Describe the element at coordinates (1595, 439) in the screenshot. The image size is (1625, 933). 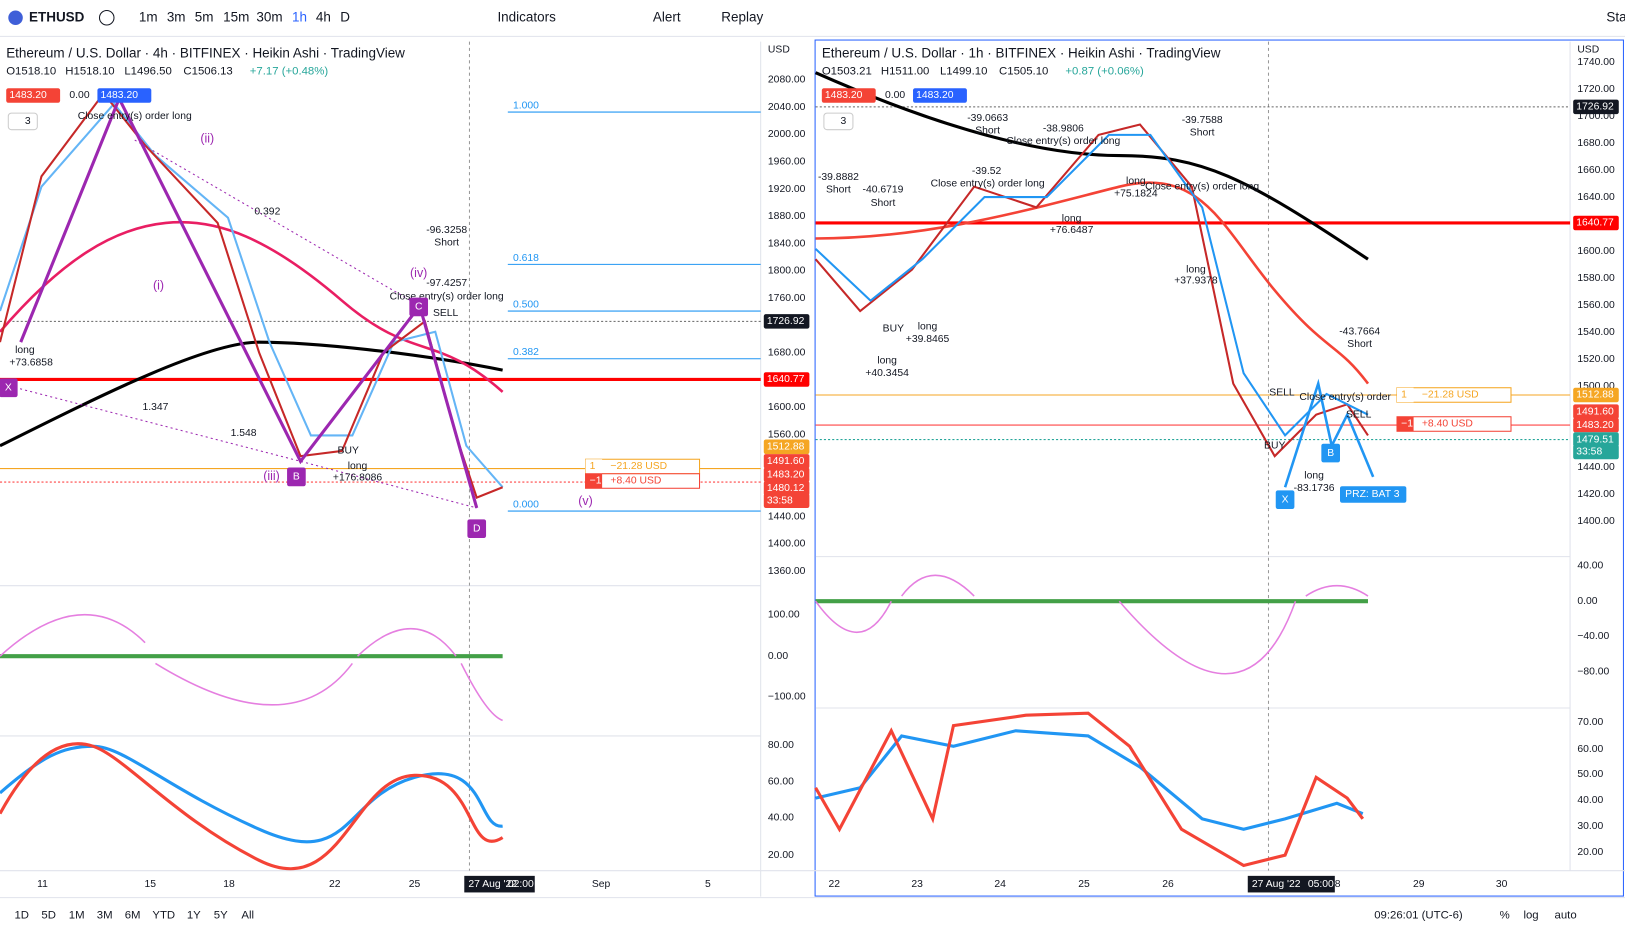
I see `price-label: 1479.51` at that location.